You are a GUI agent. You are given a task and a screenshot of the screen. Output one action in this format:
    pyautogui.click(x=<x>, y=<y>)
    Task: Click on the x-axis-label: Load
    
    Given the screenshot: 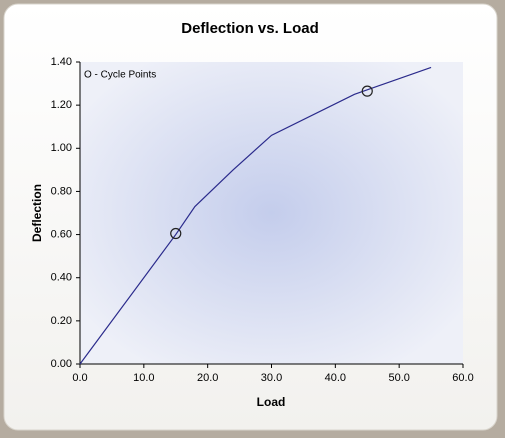 What is the action you would take?
    pyautogui.click(x=271, y=402)
    